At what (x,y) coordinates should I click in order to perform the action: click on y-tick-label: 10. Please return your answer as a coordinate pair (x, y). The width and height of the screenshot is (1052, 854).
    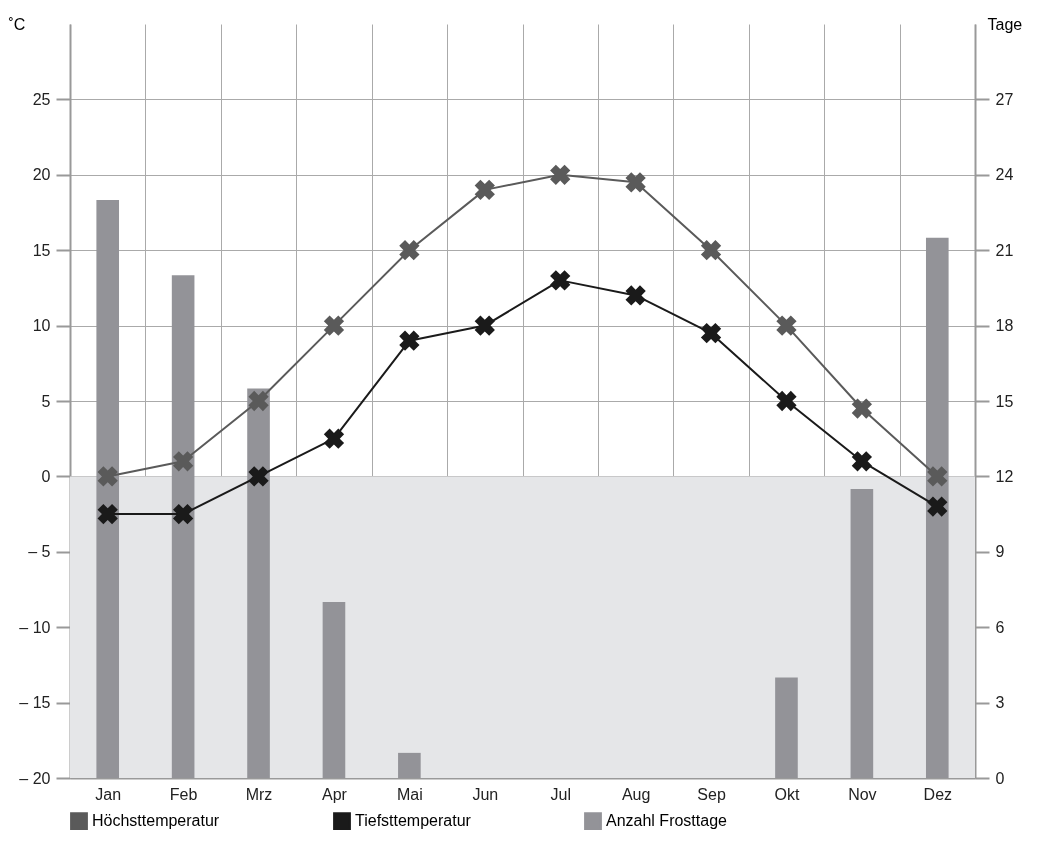
    Looking at the image, I should click on (41, 326).